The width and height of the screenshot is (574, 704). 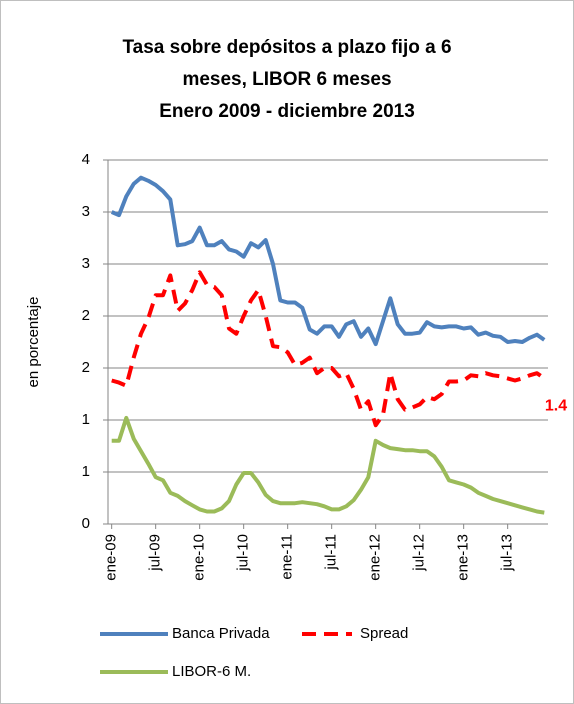 What do you see at coordinates (155, 553) in the screenshot?
I see `x-tick-label: jul-09` at bounding box center [155, 553].